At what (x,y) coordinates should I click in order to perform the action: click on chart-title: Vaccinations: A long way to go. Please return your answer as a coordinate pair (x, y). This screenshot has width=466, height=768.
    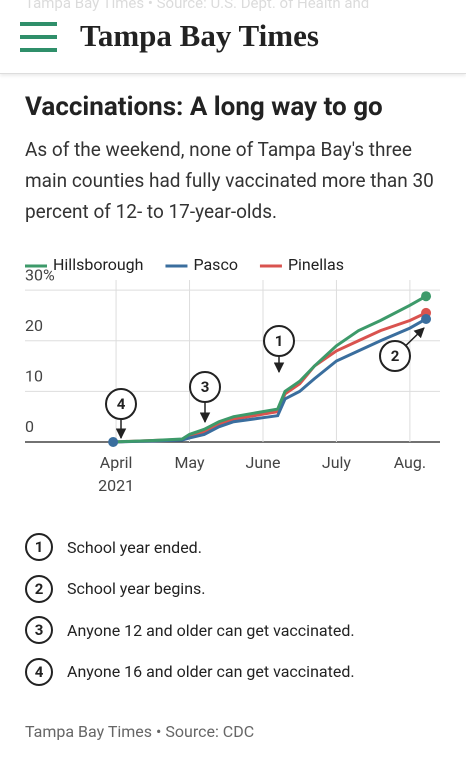
    Looking at the image, I should click on (204, 107).